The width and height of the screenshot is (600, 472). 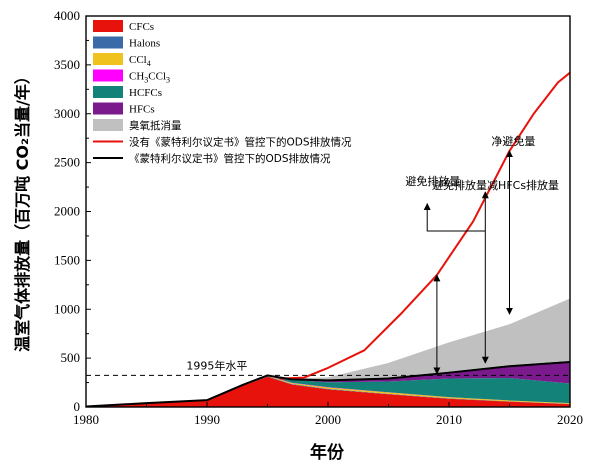 What do you see at coordinates (142, 110) in the screenshot?
I see `legend-label-5: HFCs` at bounding box center [142, 110].